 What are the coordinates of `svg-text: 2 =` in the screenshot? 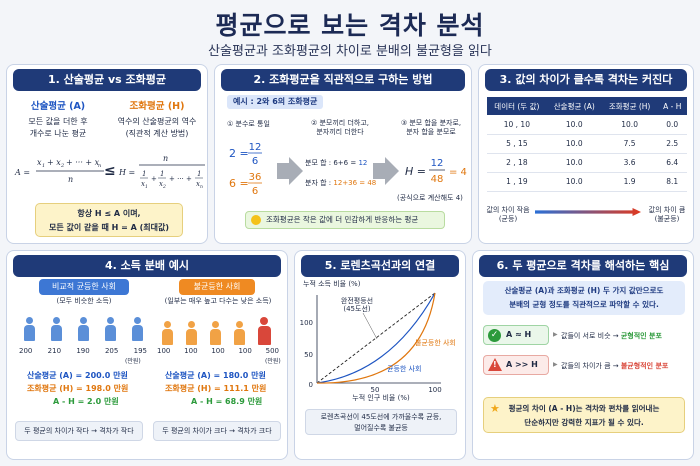 It's located at (239, 153).